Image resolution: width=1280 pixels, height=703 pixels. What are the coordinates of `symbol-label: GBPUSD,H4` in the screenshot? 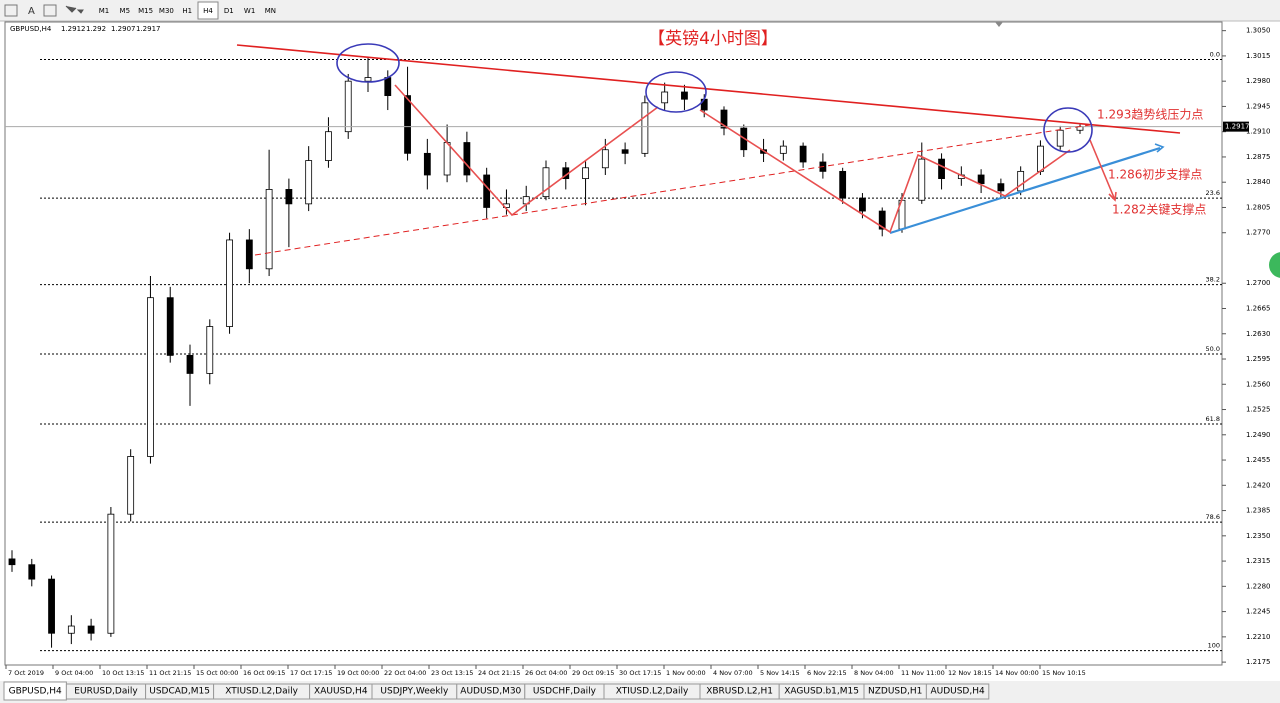 It's located at (31, 29).